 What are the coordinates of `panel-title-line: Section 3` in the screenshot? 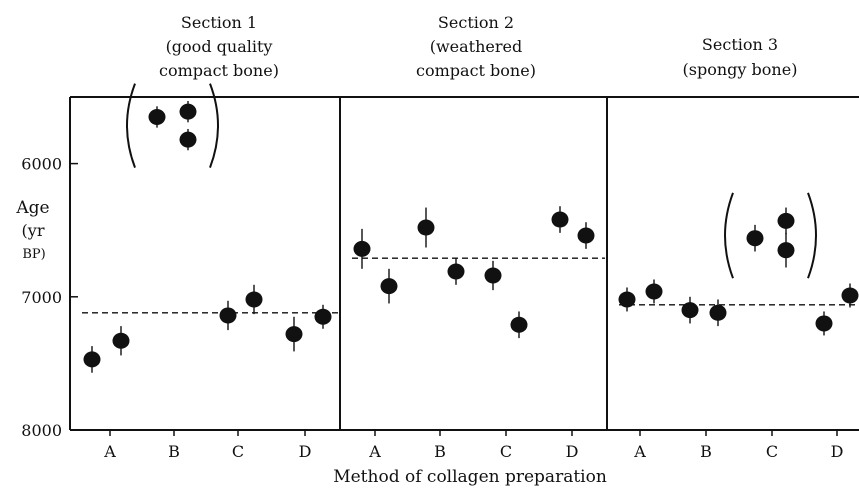 It's located at (740, 44).